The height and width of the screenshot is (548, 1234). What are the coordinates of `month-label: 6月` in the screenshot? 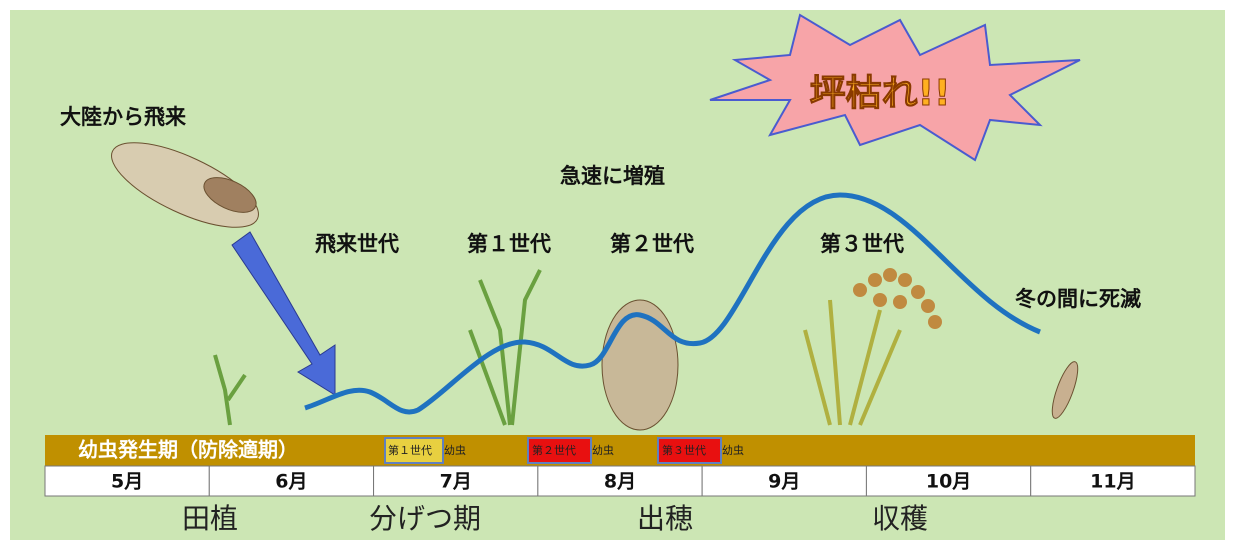 It's located at (291, 482).